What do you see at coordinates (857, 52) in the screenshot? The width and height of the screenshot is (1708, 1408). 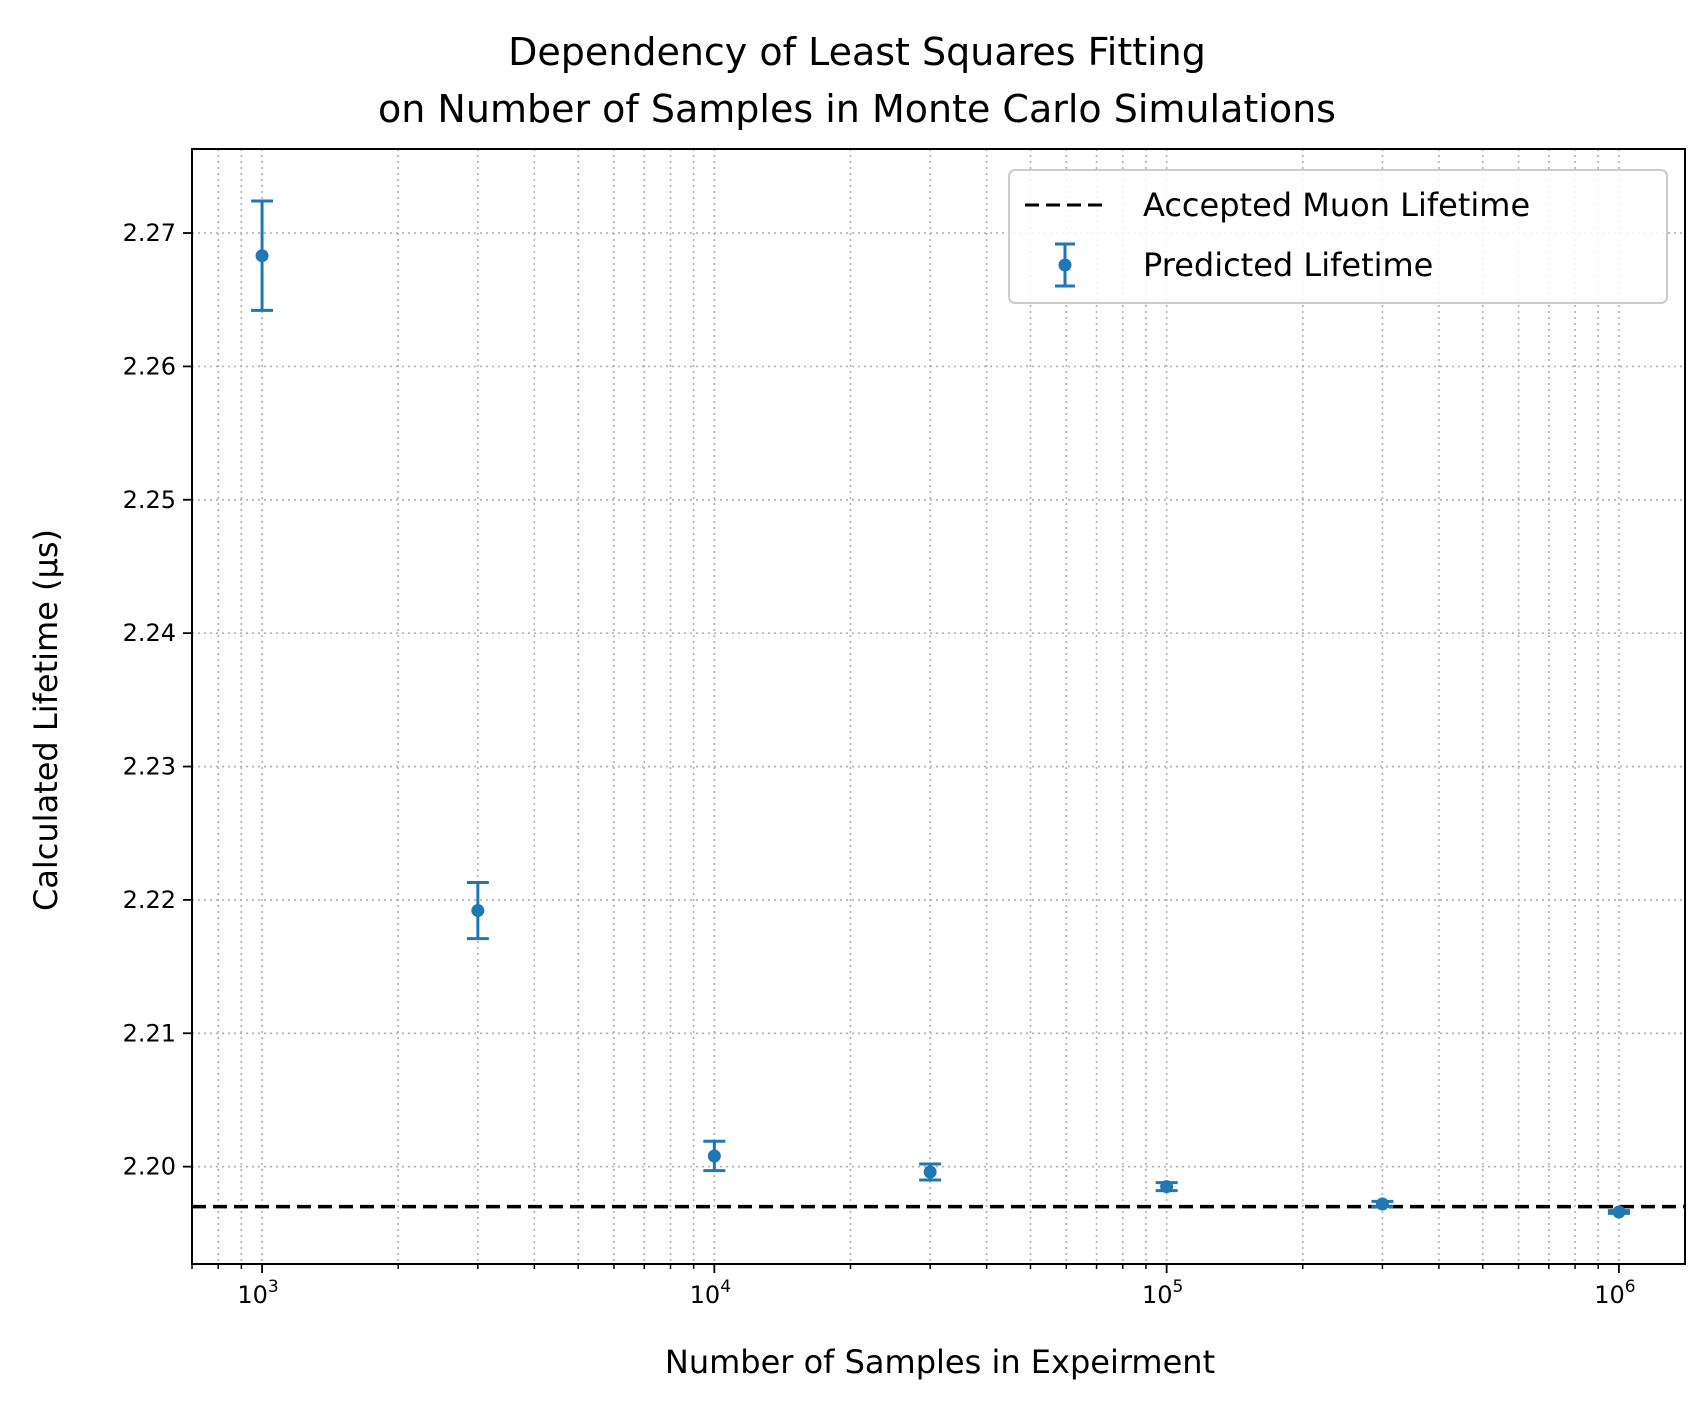 I see `chart-title-line-1: Dependency of Least Squares Fitting` at bounding box center [857, 52].